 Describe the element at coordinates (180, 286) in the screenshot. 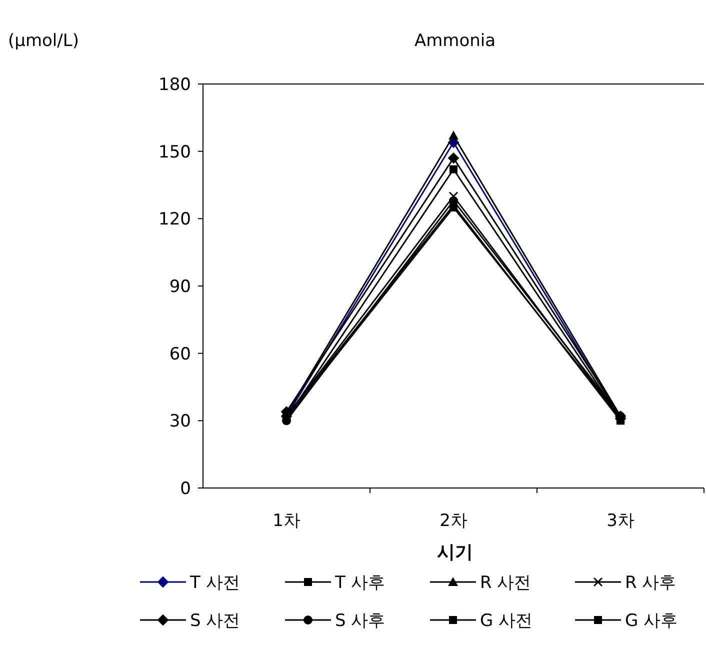

I see `y-tick-label: 90` at that location.